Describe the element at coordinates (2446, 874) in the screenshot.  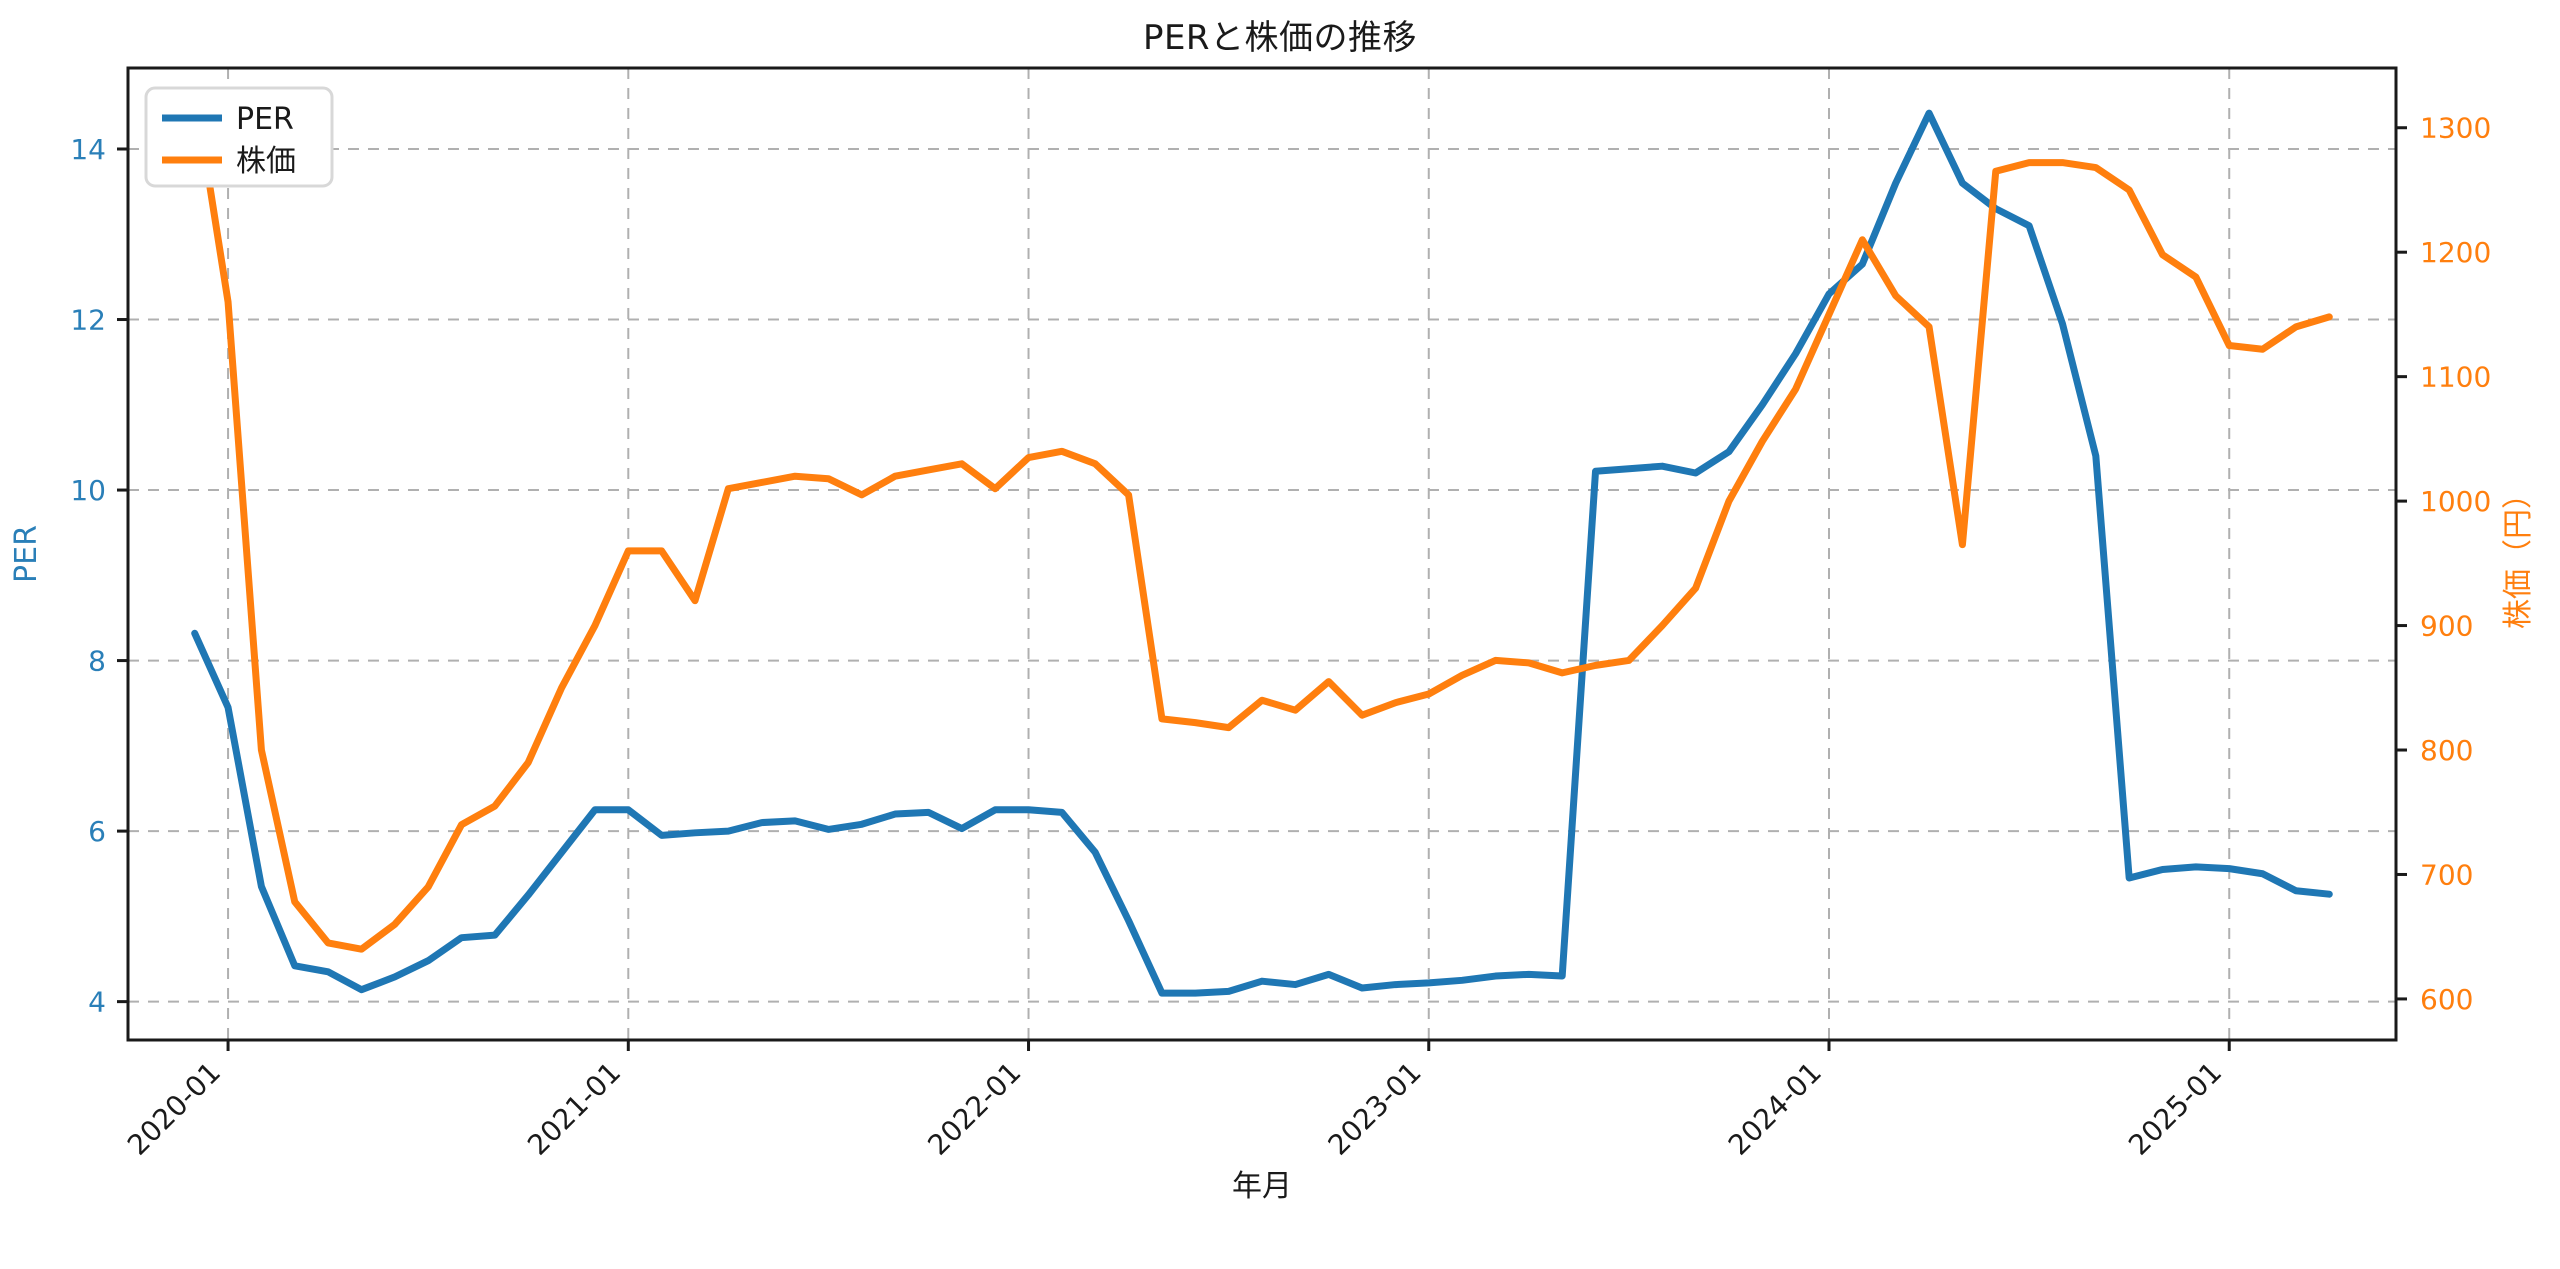
I see `y-axis-right-tick-label: 700` at that location.